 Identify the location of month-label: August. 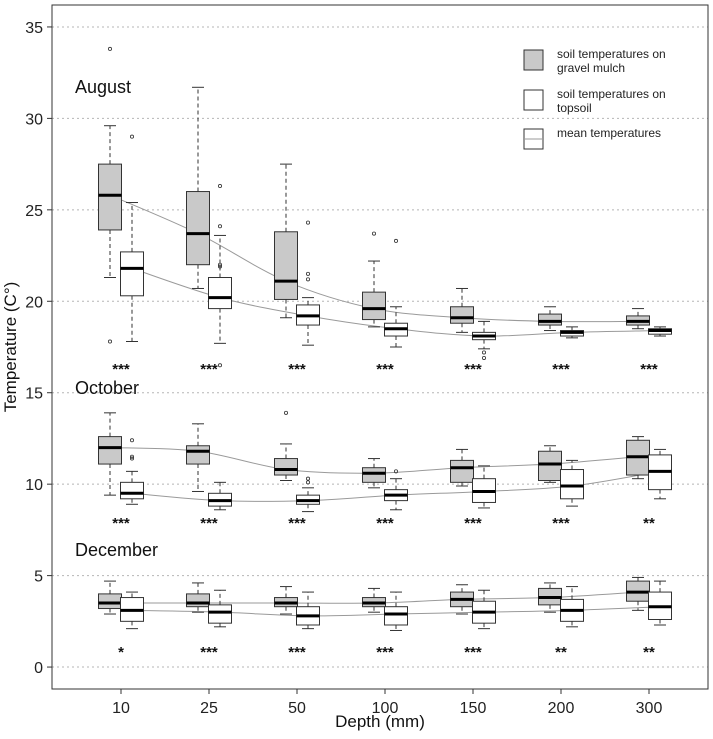
(103, 87).